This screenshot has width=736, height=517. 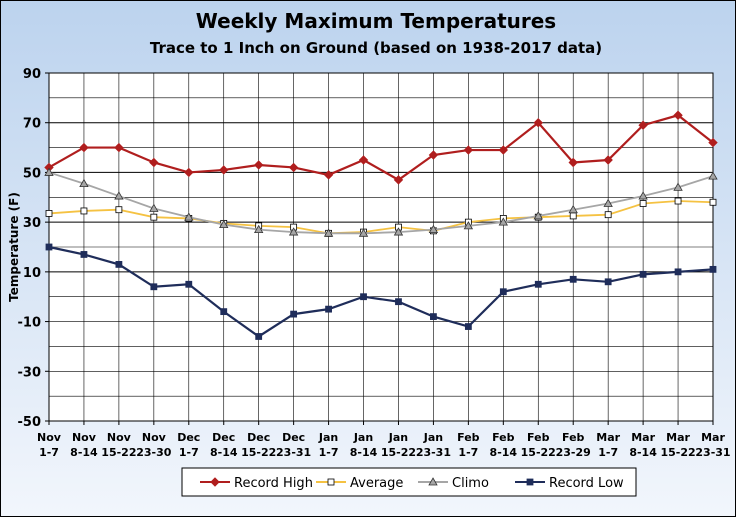 I want to click on y-tick-label: 30, so click(x=32, y=223).